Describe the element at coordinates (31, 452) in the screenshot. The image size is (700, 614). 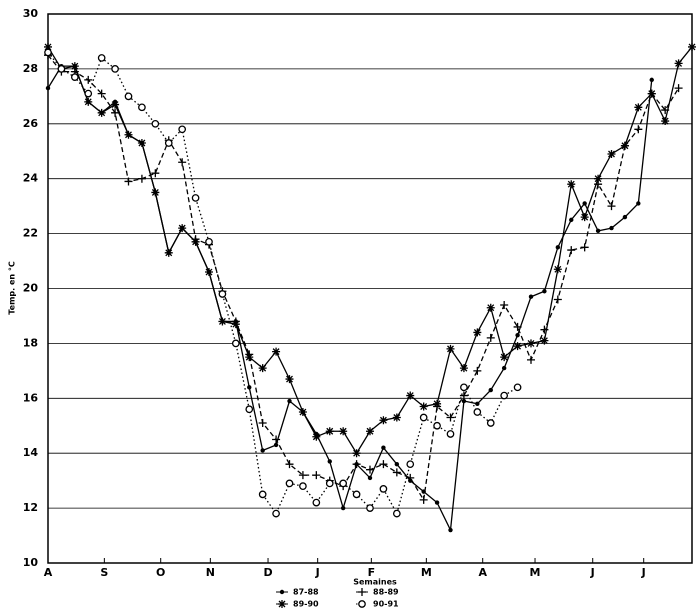
I see `y-tick-label: 14` at that location.